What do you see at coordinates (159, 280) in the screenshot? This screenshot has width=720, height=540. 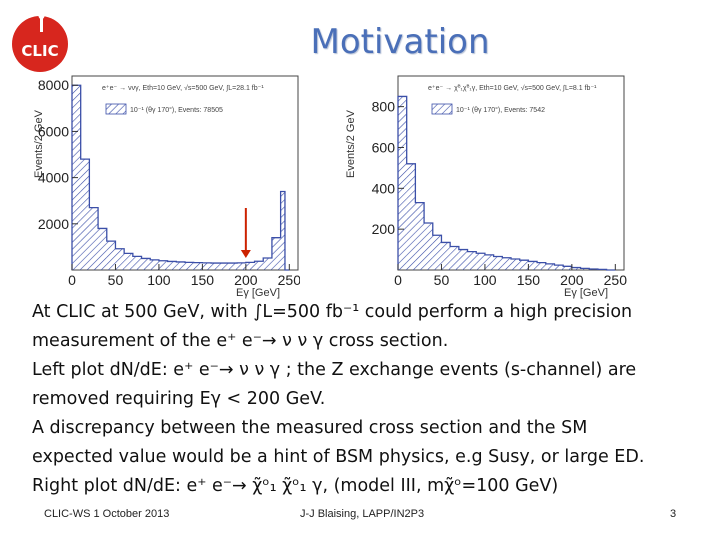 I see `left-plot-x-tick-label: 100` at bounding box center [159, 280].